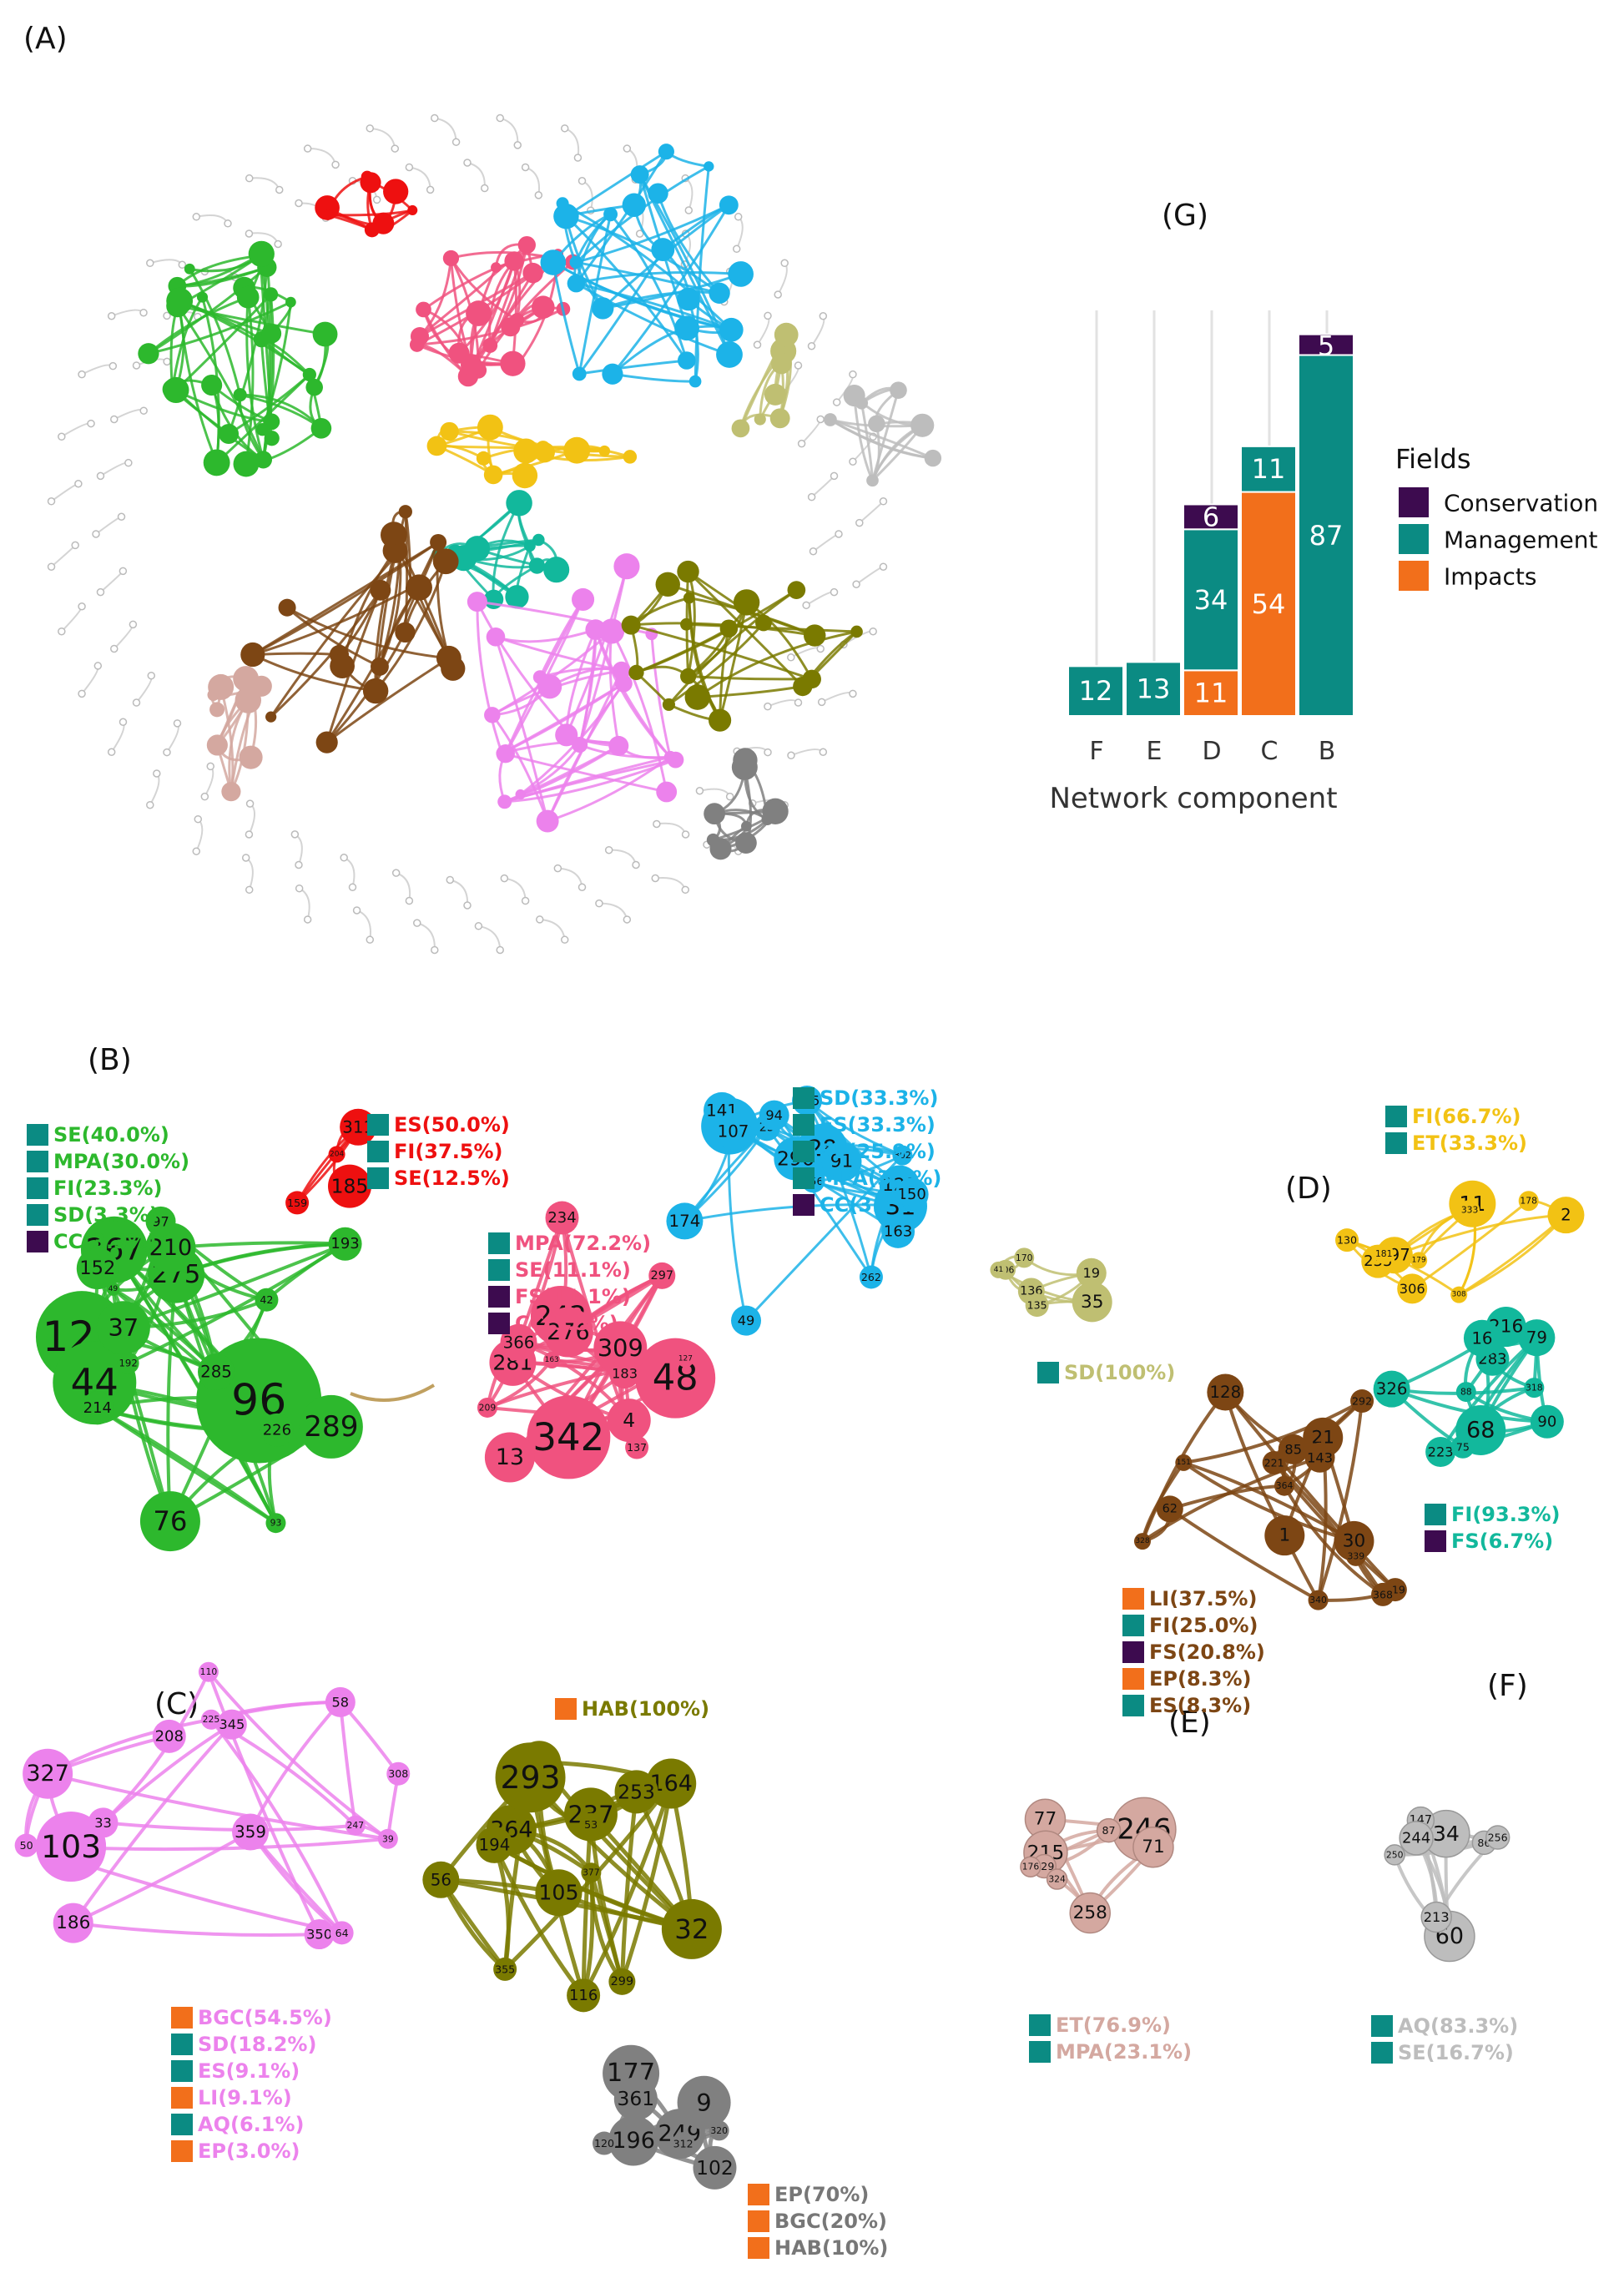 The image size is (1624, 2278). What do you see at coordinates (758, 2195) in the screenshot?
I see `legend-swatch-impacts` at bounding box center [758, 2195].